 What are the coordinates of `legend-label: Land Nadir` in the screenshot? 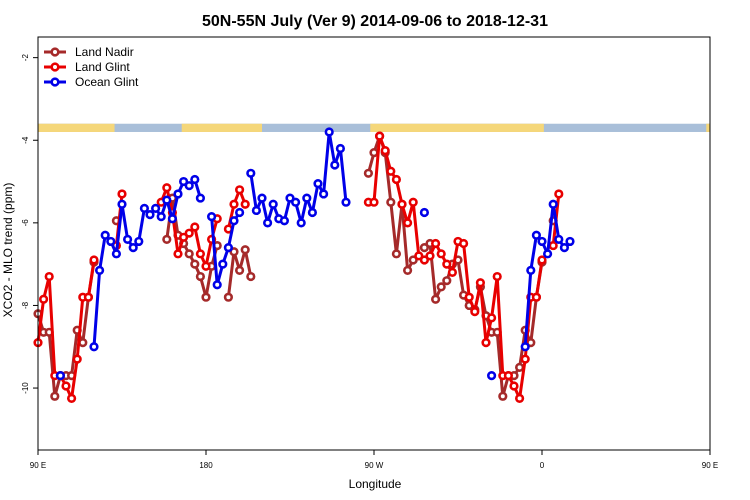 It's located at (104, 52).